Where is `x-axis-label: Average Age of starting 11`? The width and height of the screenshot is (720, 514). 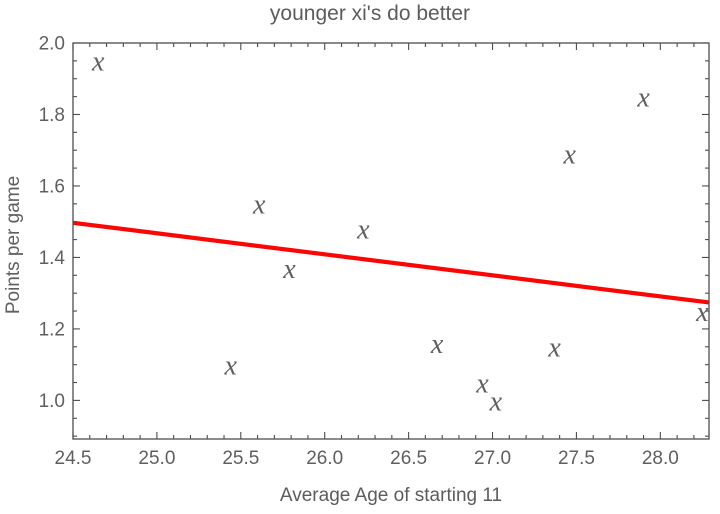
x-axis-label: Average Age of starting 11 is located at coordinates (391, 495).